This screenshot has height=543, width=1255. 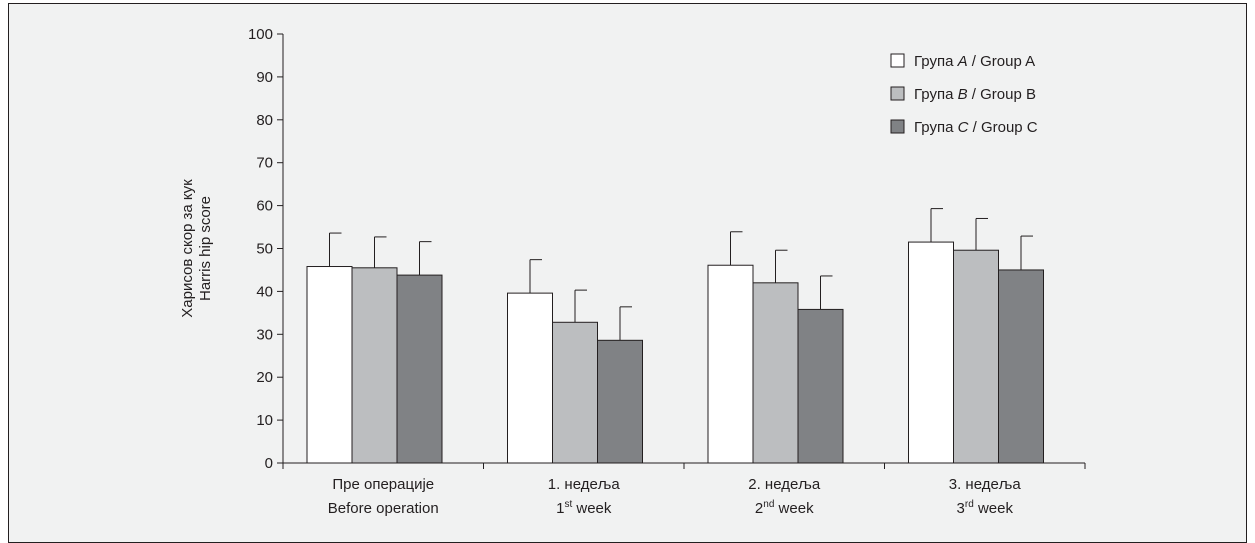 I want to click on legend-swatch-C, so click(x=897, y=126).